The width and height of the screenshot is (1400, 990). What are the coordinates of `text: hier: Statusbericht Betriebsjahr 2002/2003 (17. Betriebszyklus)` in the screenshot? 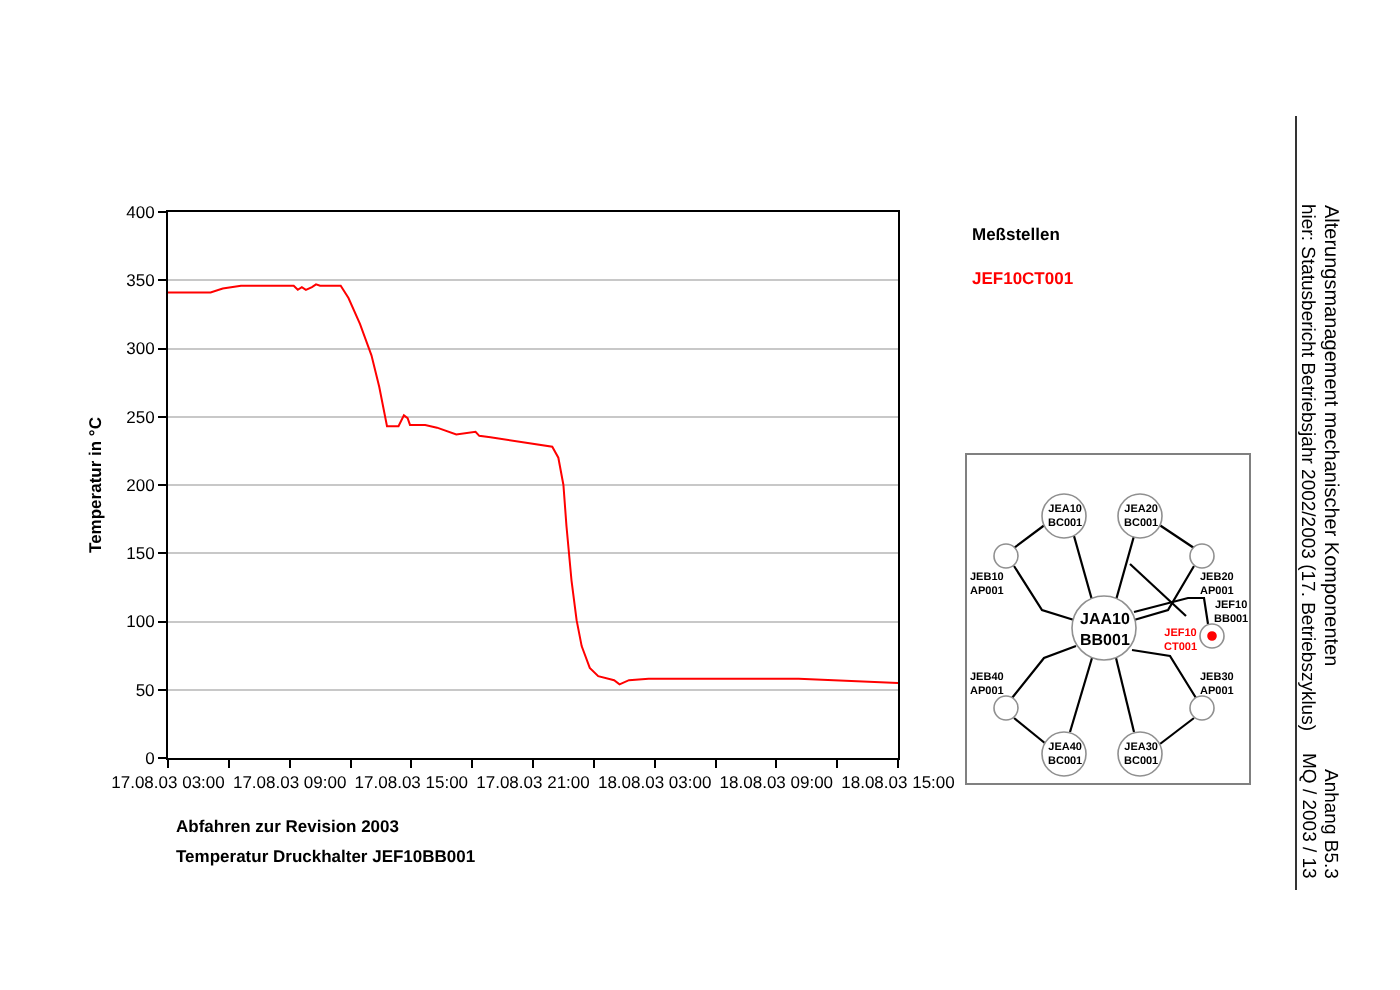 It's located at (1307, 467).